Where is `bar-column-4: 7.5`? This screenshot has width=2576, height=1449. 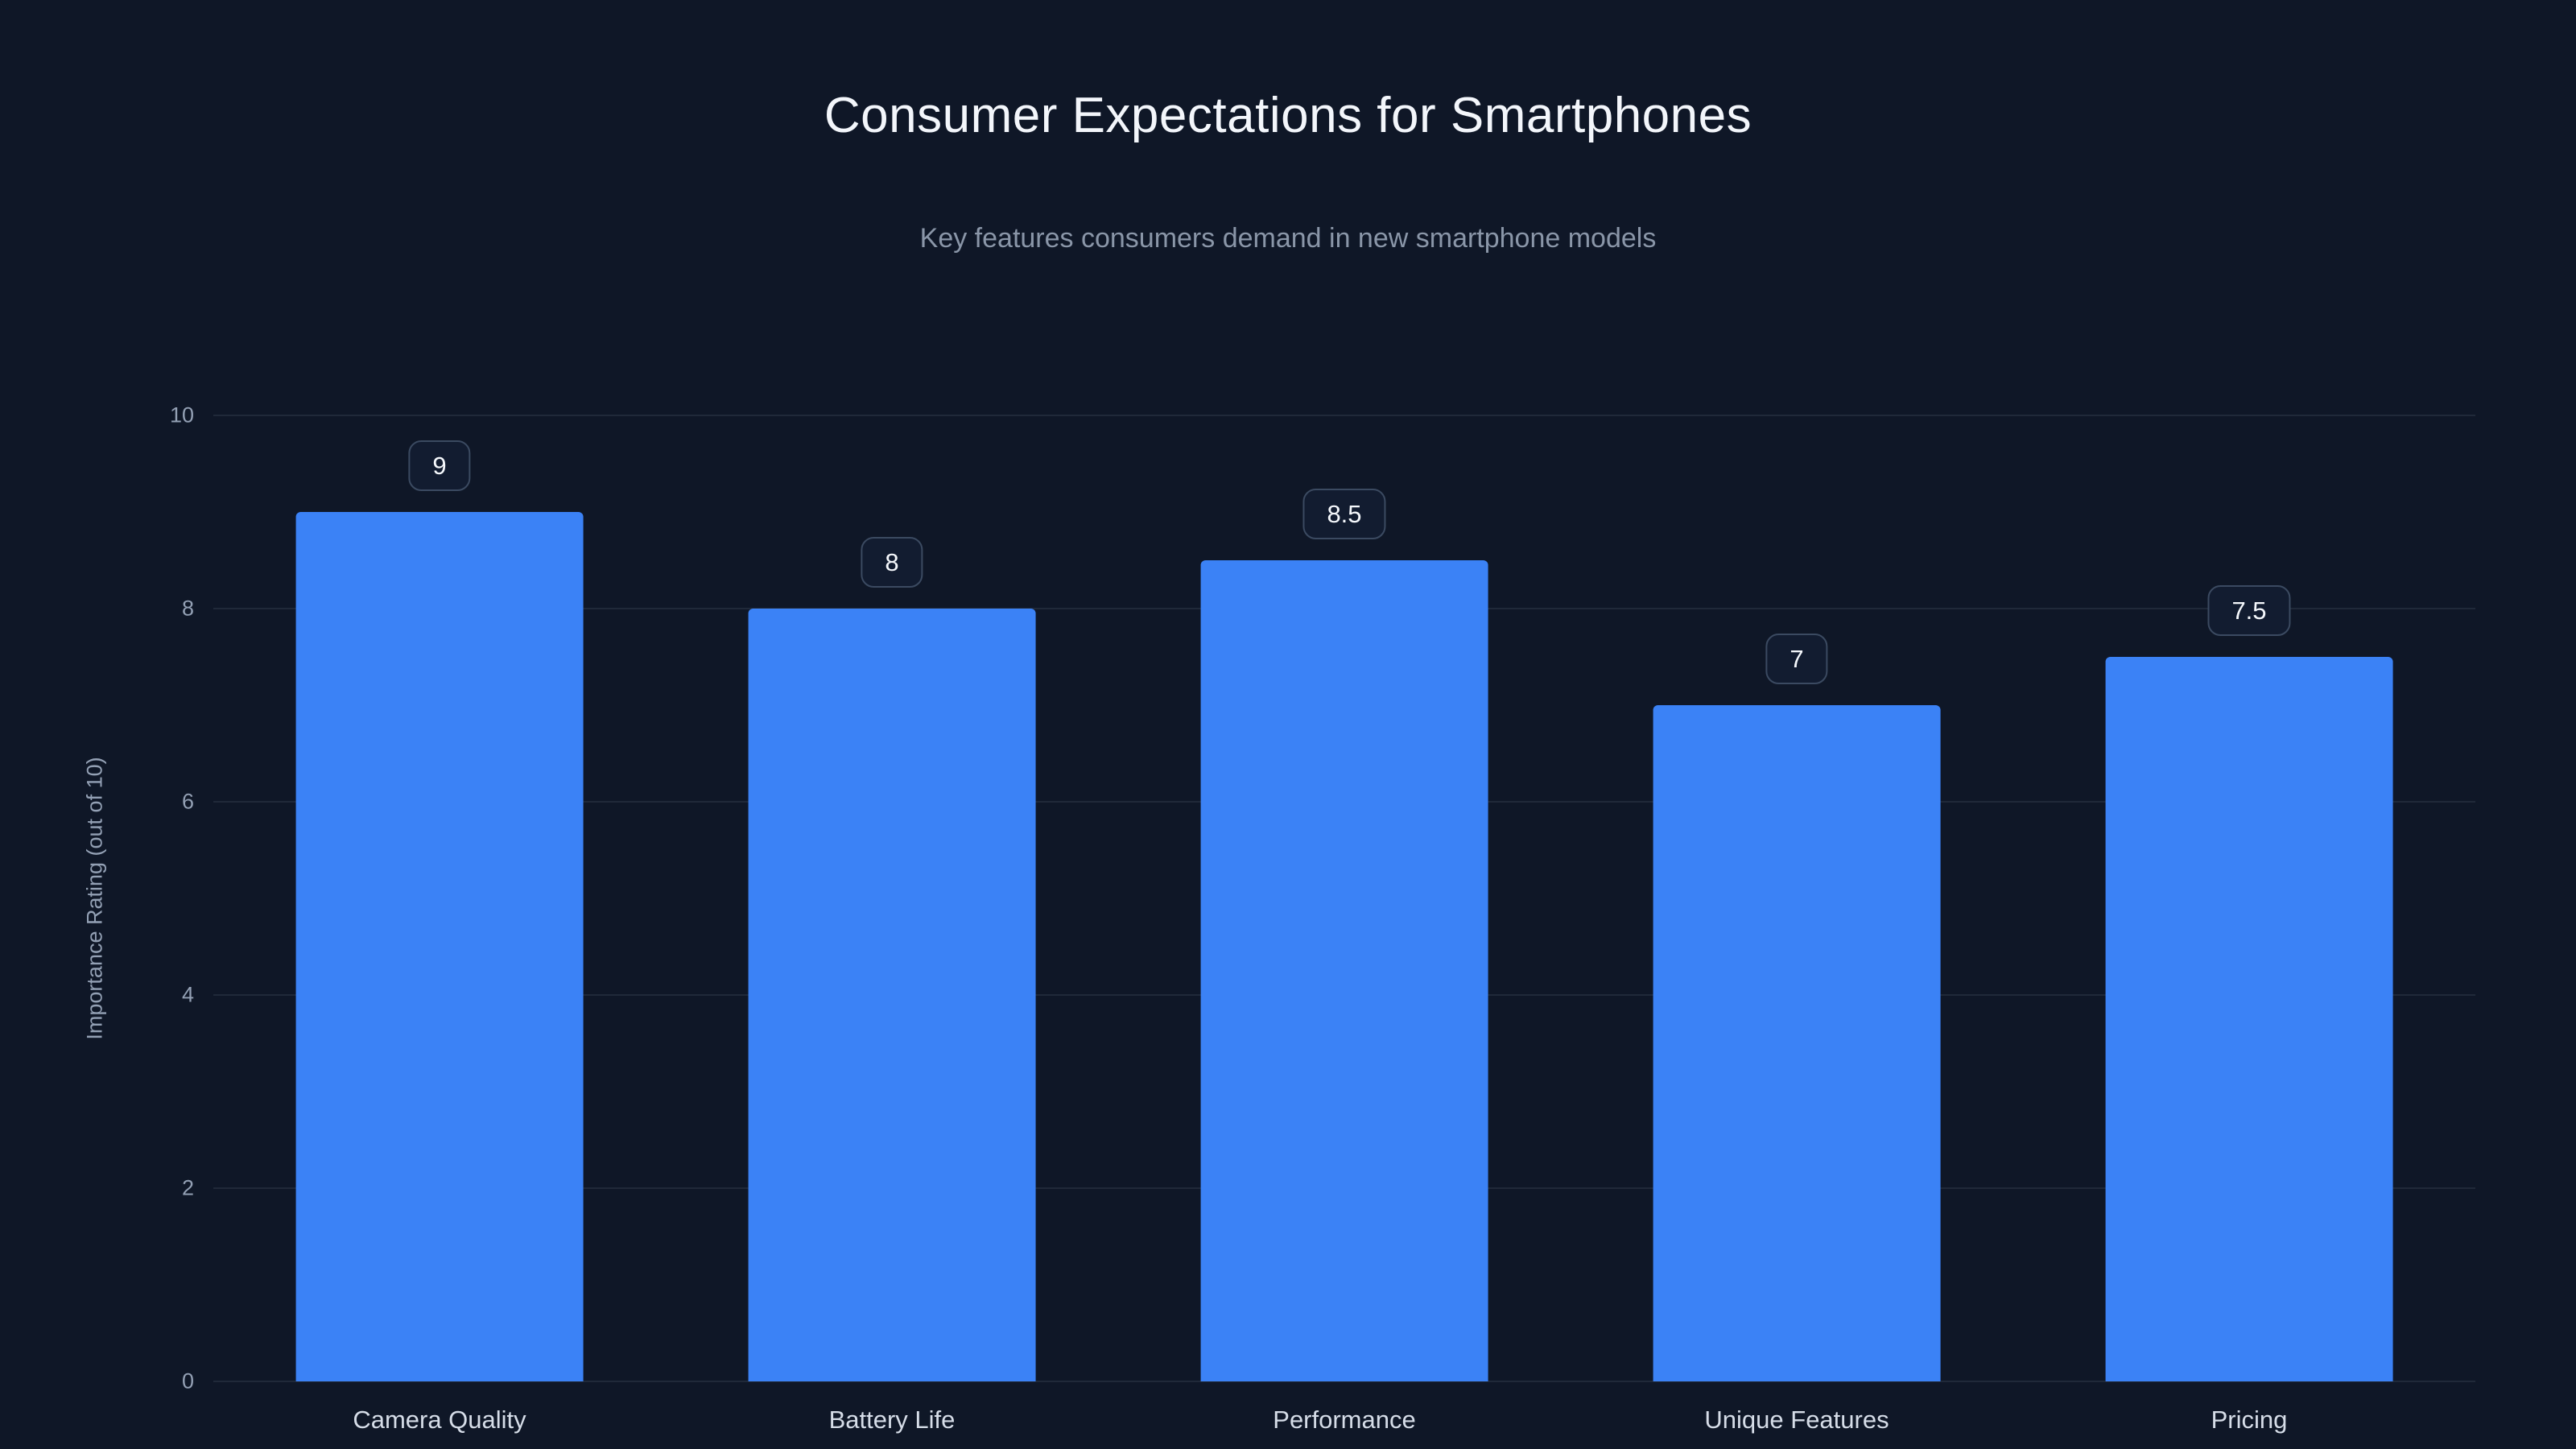 bar-column-4: 7.5 is located at coordinates (2249, 898).